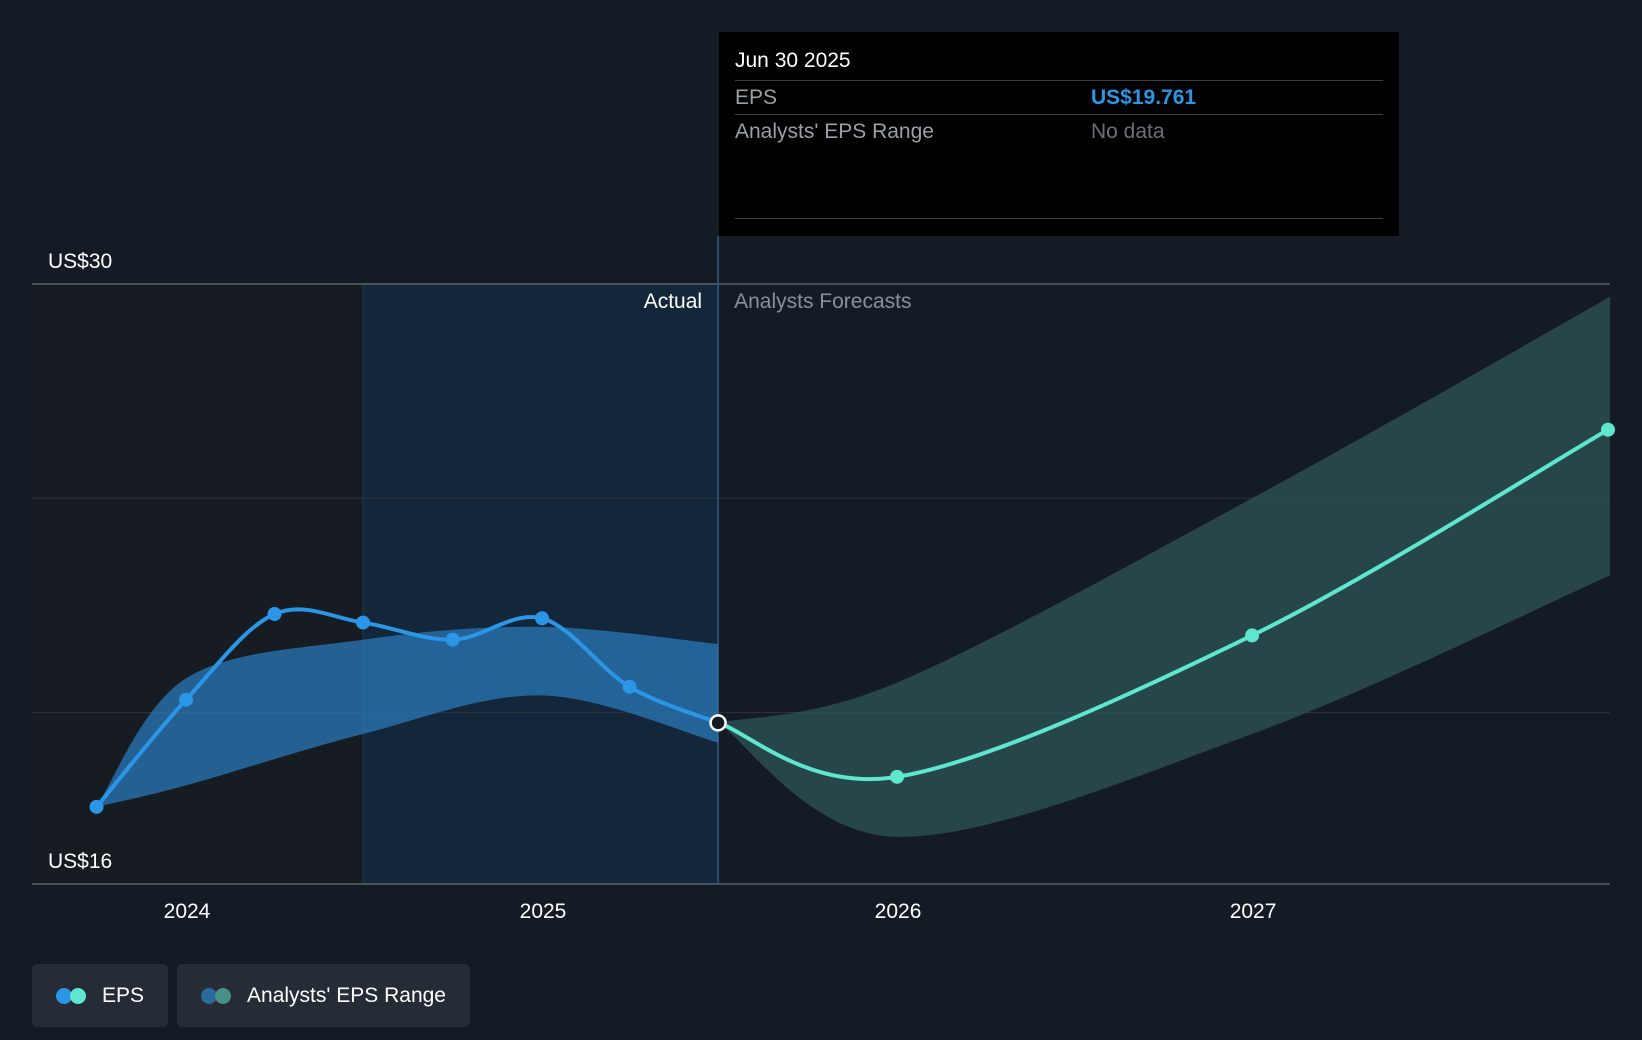  I want to click on tooltip-divider, so click(1059, 218).